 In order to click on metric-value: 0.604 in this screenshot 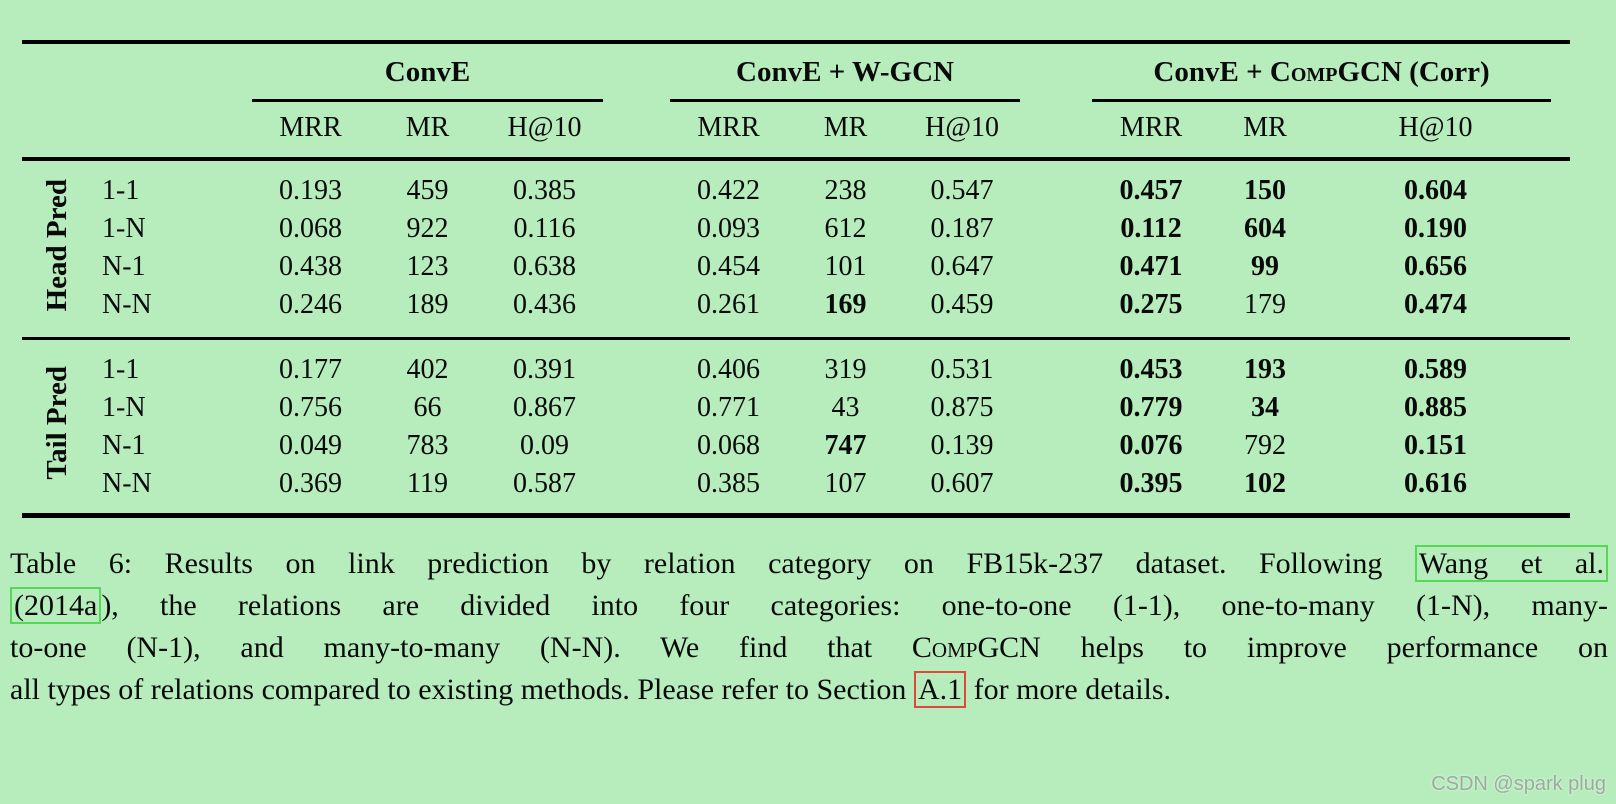, I will do `click(1436, 190)`.